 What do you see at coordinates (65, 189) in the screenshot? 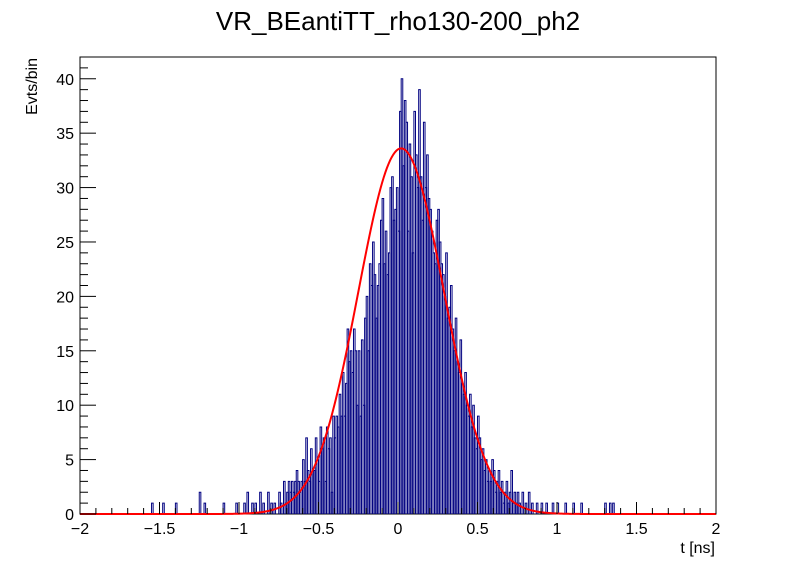
I see `y-tick-label: 30` at bounding box center [65, 189].